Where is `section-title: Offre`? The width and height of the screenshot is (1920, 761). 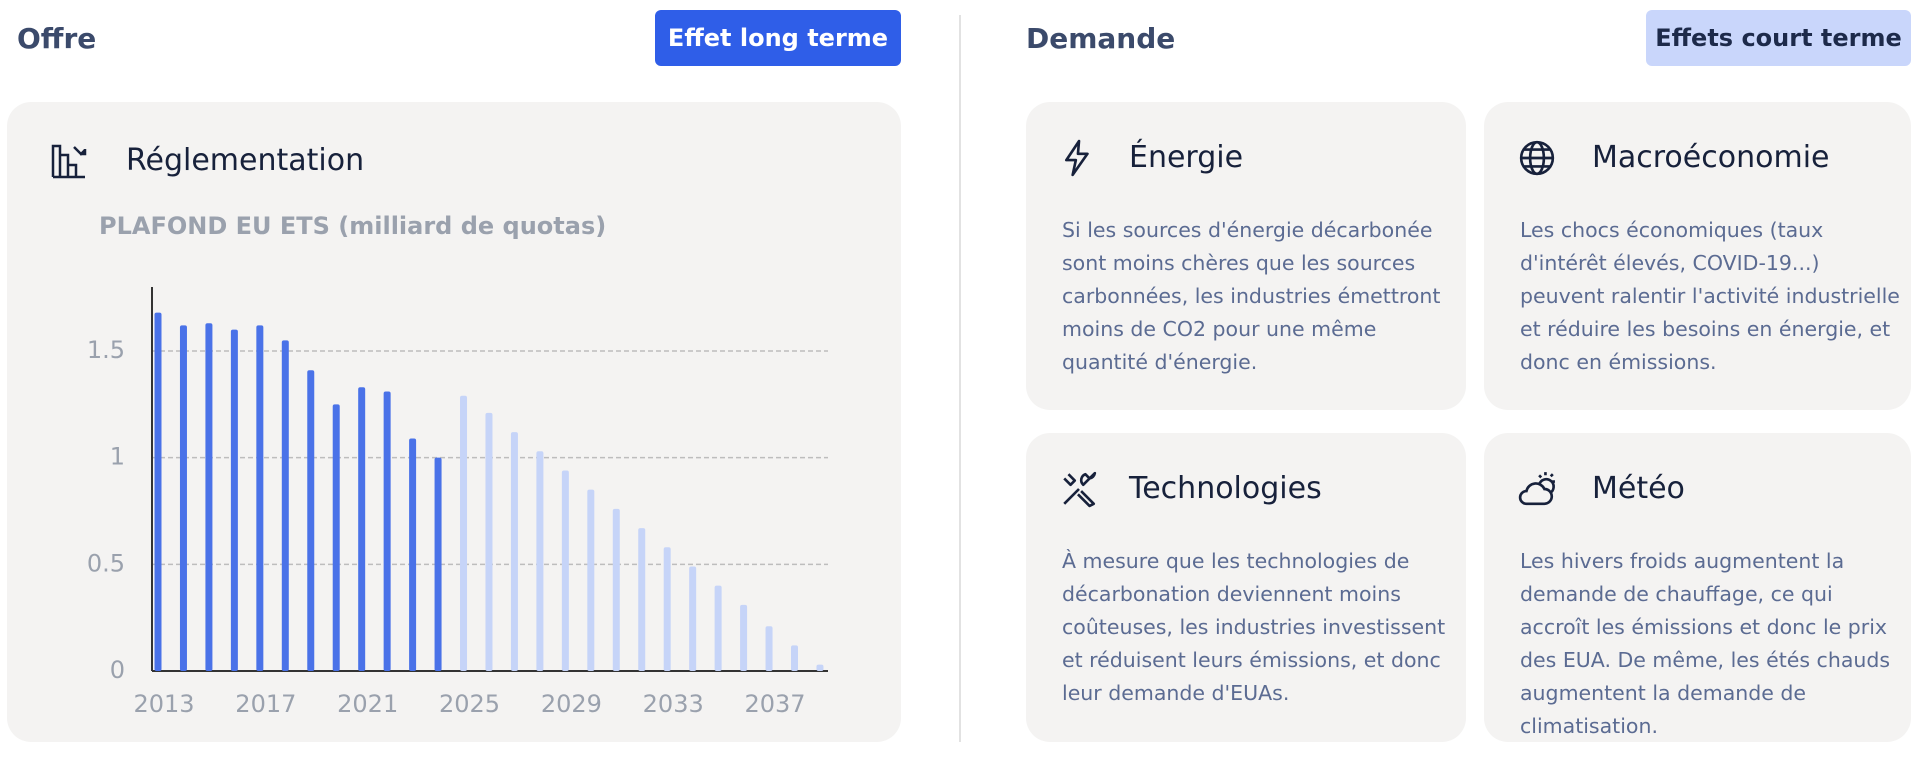 section-title: Offre is located at coordinates (57, 38).